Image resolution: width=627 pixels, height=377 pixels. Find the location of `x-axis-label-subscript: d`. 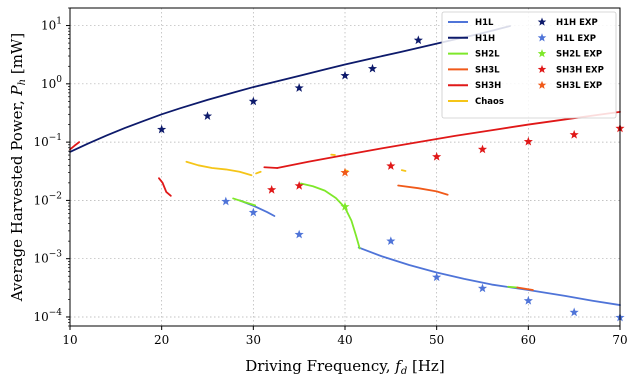

x-axis-label-subscript: d is located at coordinates (404, 371).